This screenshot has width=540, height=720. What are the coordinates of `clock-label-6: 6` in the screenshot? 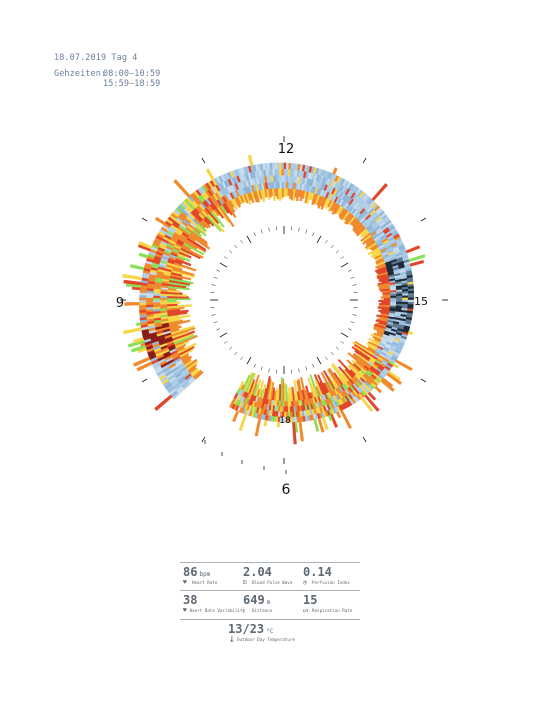 It's located at (286, 490).